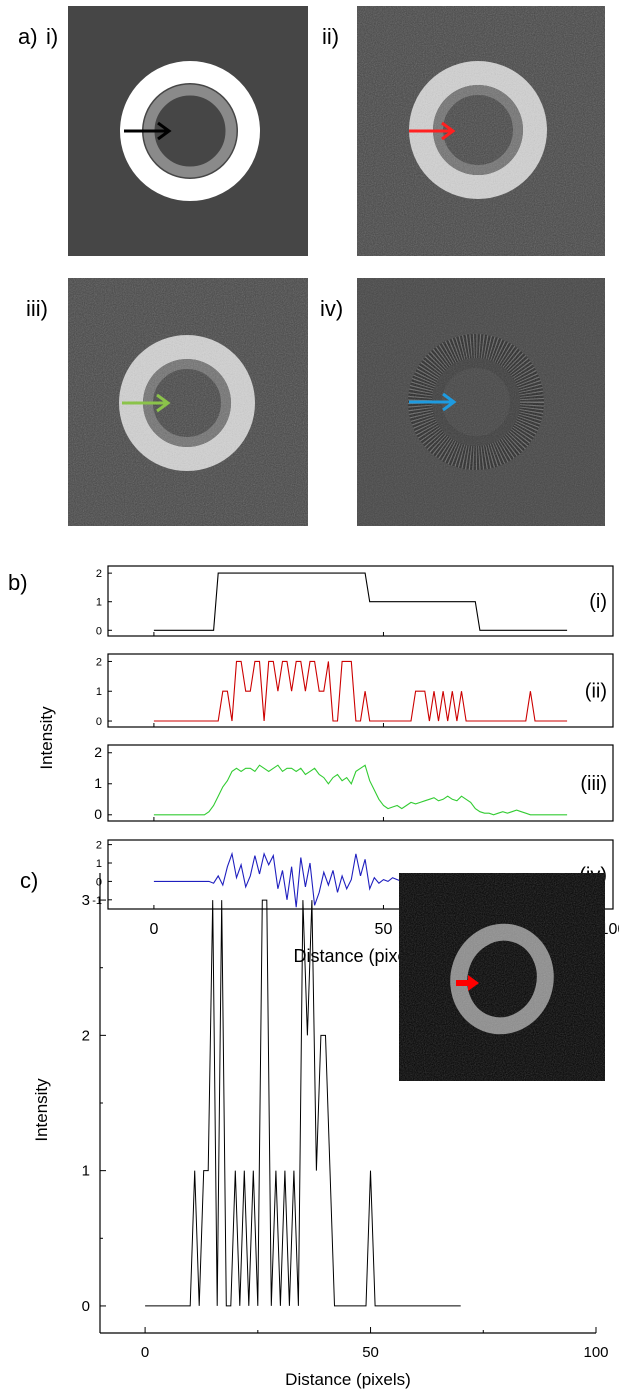 This screenshot has width=619, height=1394. I want to click on subplot-label: (ii), so click(596, 692).